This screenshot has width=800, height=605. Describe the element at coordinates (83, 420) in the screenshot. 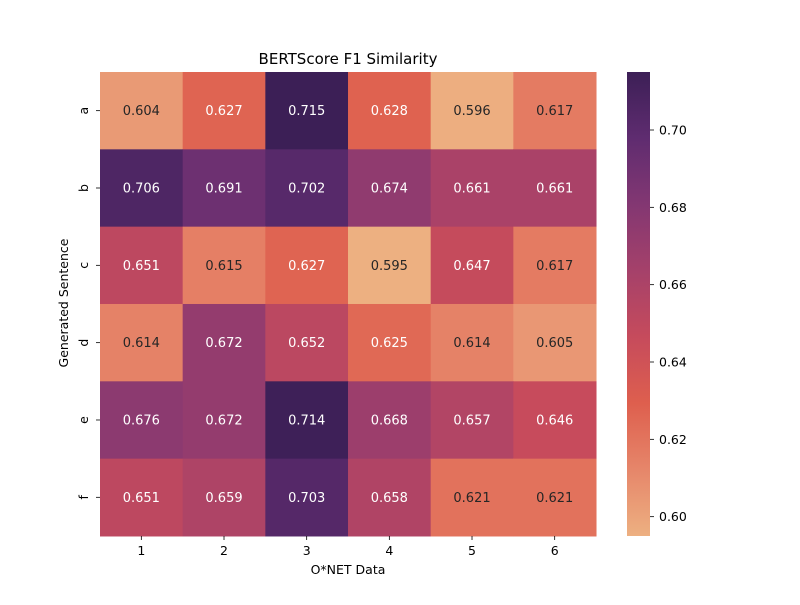

I see `y-tick-label: e` at that location.